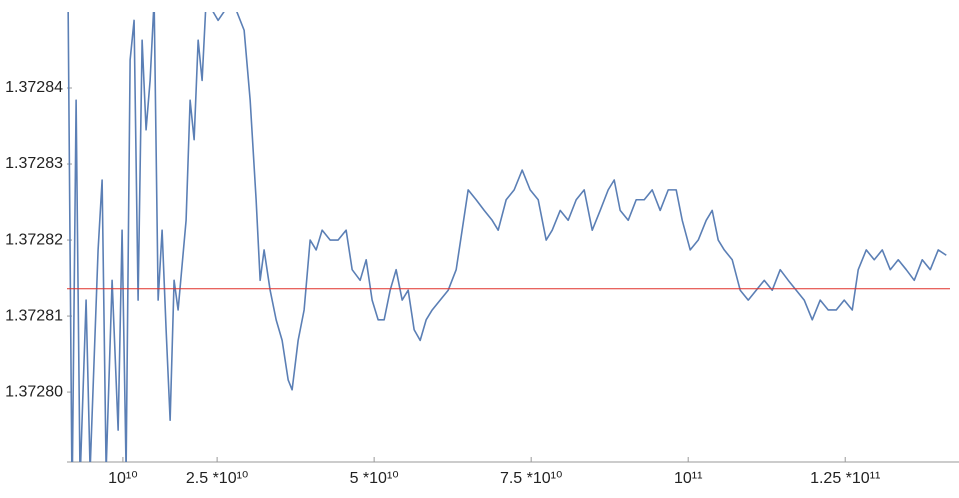 The image size is (959, 498). Describe the element at coordinates (34, 87) in the screenshot. I see `y-tick-label: 1.37284` at that location.